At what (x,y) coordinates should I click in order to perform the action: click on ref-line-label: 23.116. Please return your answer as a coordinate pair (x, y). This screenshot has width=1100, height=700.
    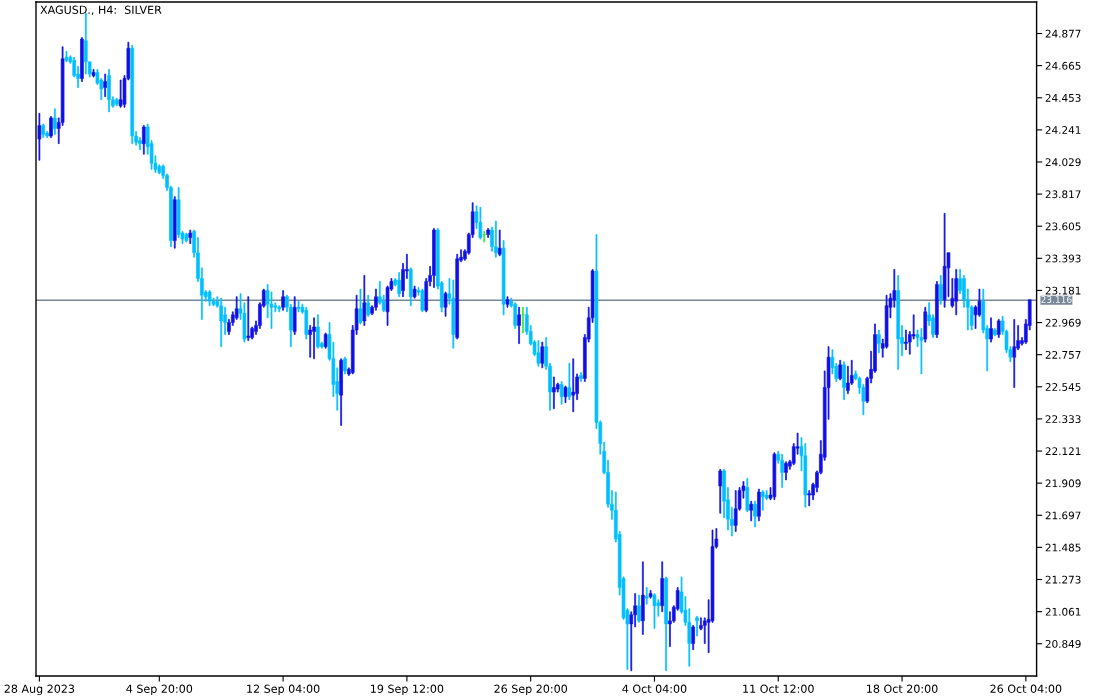
    Looking at the image, I should click on (1056, 299).